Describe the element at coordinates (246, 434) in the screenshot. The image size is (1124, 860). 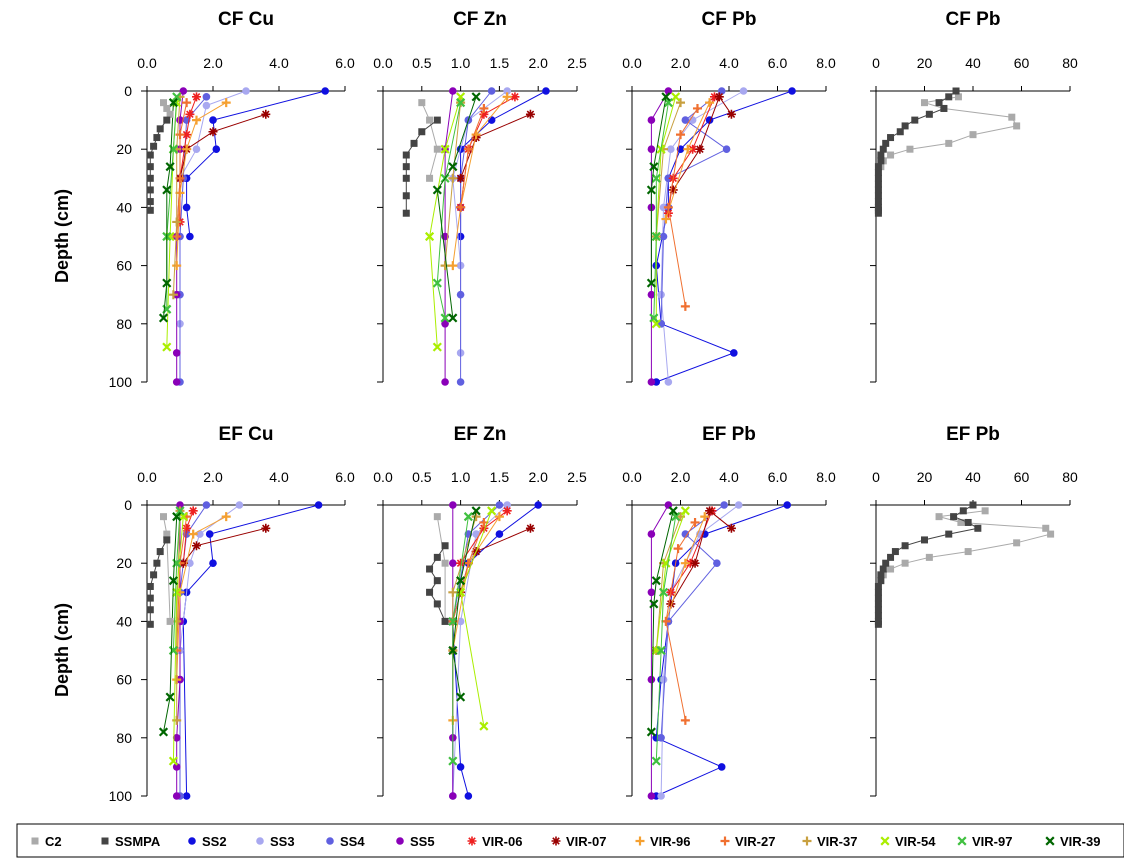
I see `panel-title: EF Cu` at that location.